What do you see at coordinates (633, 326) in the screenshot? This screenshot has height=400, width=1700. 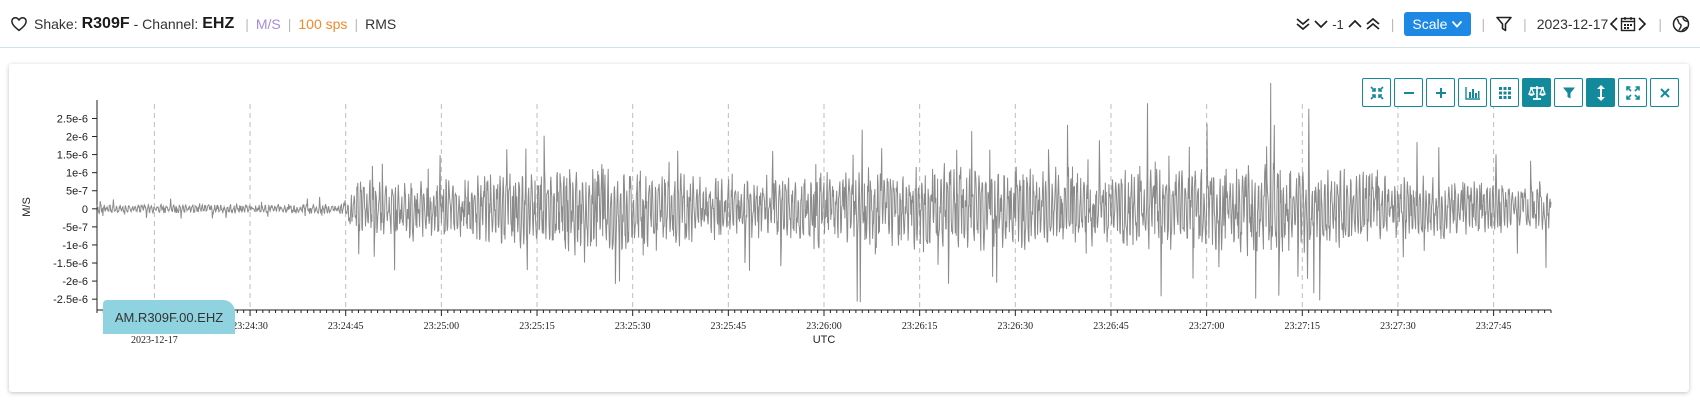 I see `x-tick-label: 23:25:30` at bounding box center [633, 326].